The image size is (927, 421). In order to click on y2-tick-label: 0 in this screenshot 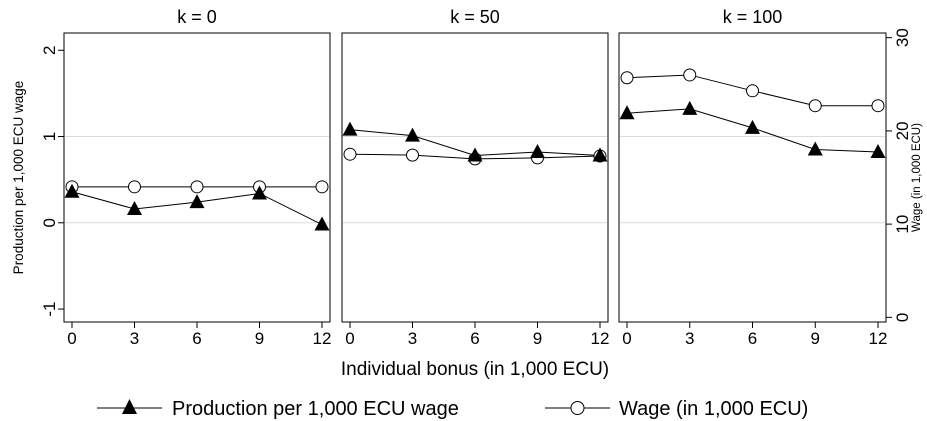, I will do `click(902, 317)`.